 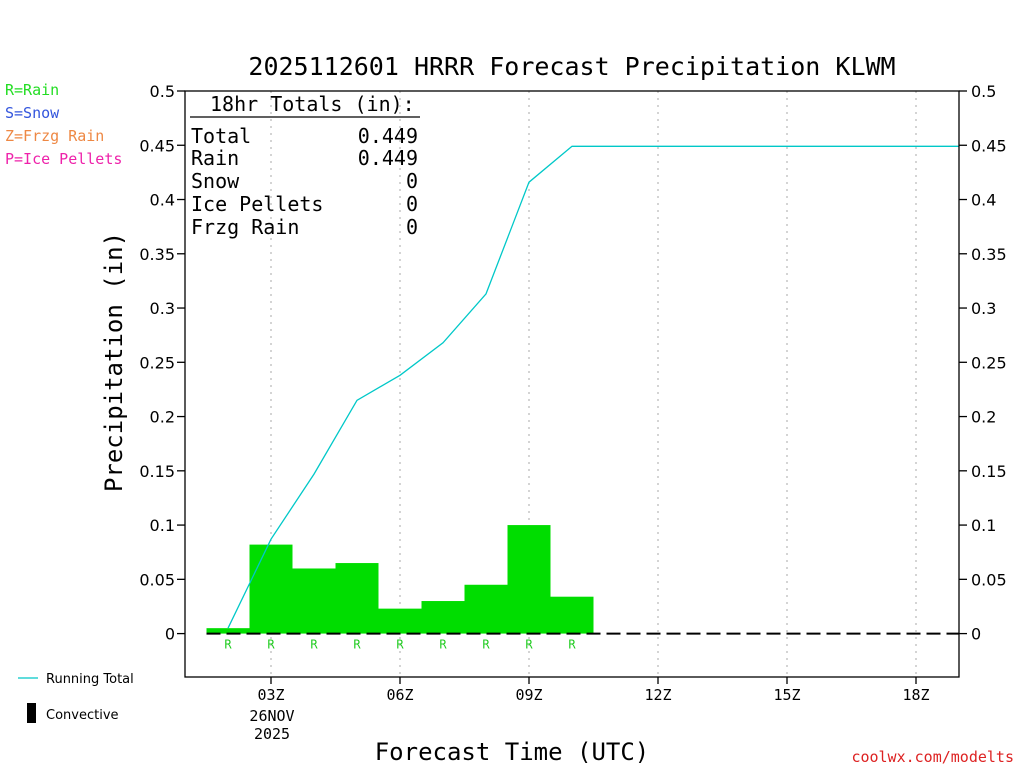 What do you see at coordinates (272, 734) in the screenshot?
I see `date-label-year: 2025` at bounding box center [272, 734].